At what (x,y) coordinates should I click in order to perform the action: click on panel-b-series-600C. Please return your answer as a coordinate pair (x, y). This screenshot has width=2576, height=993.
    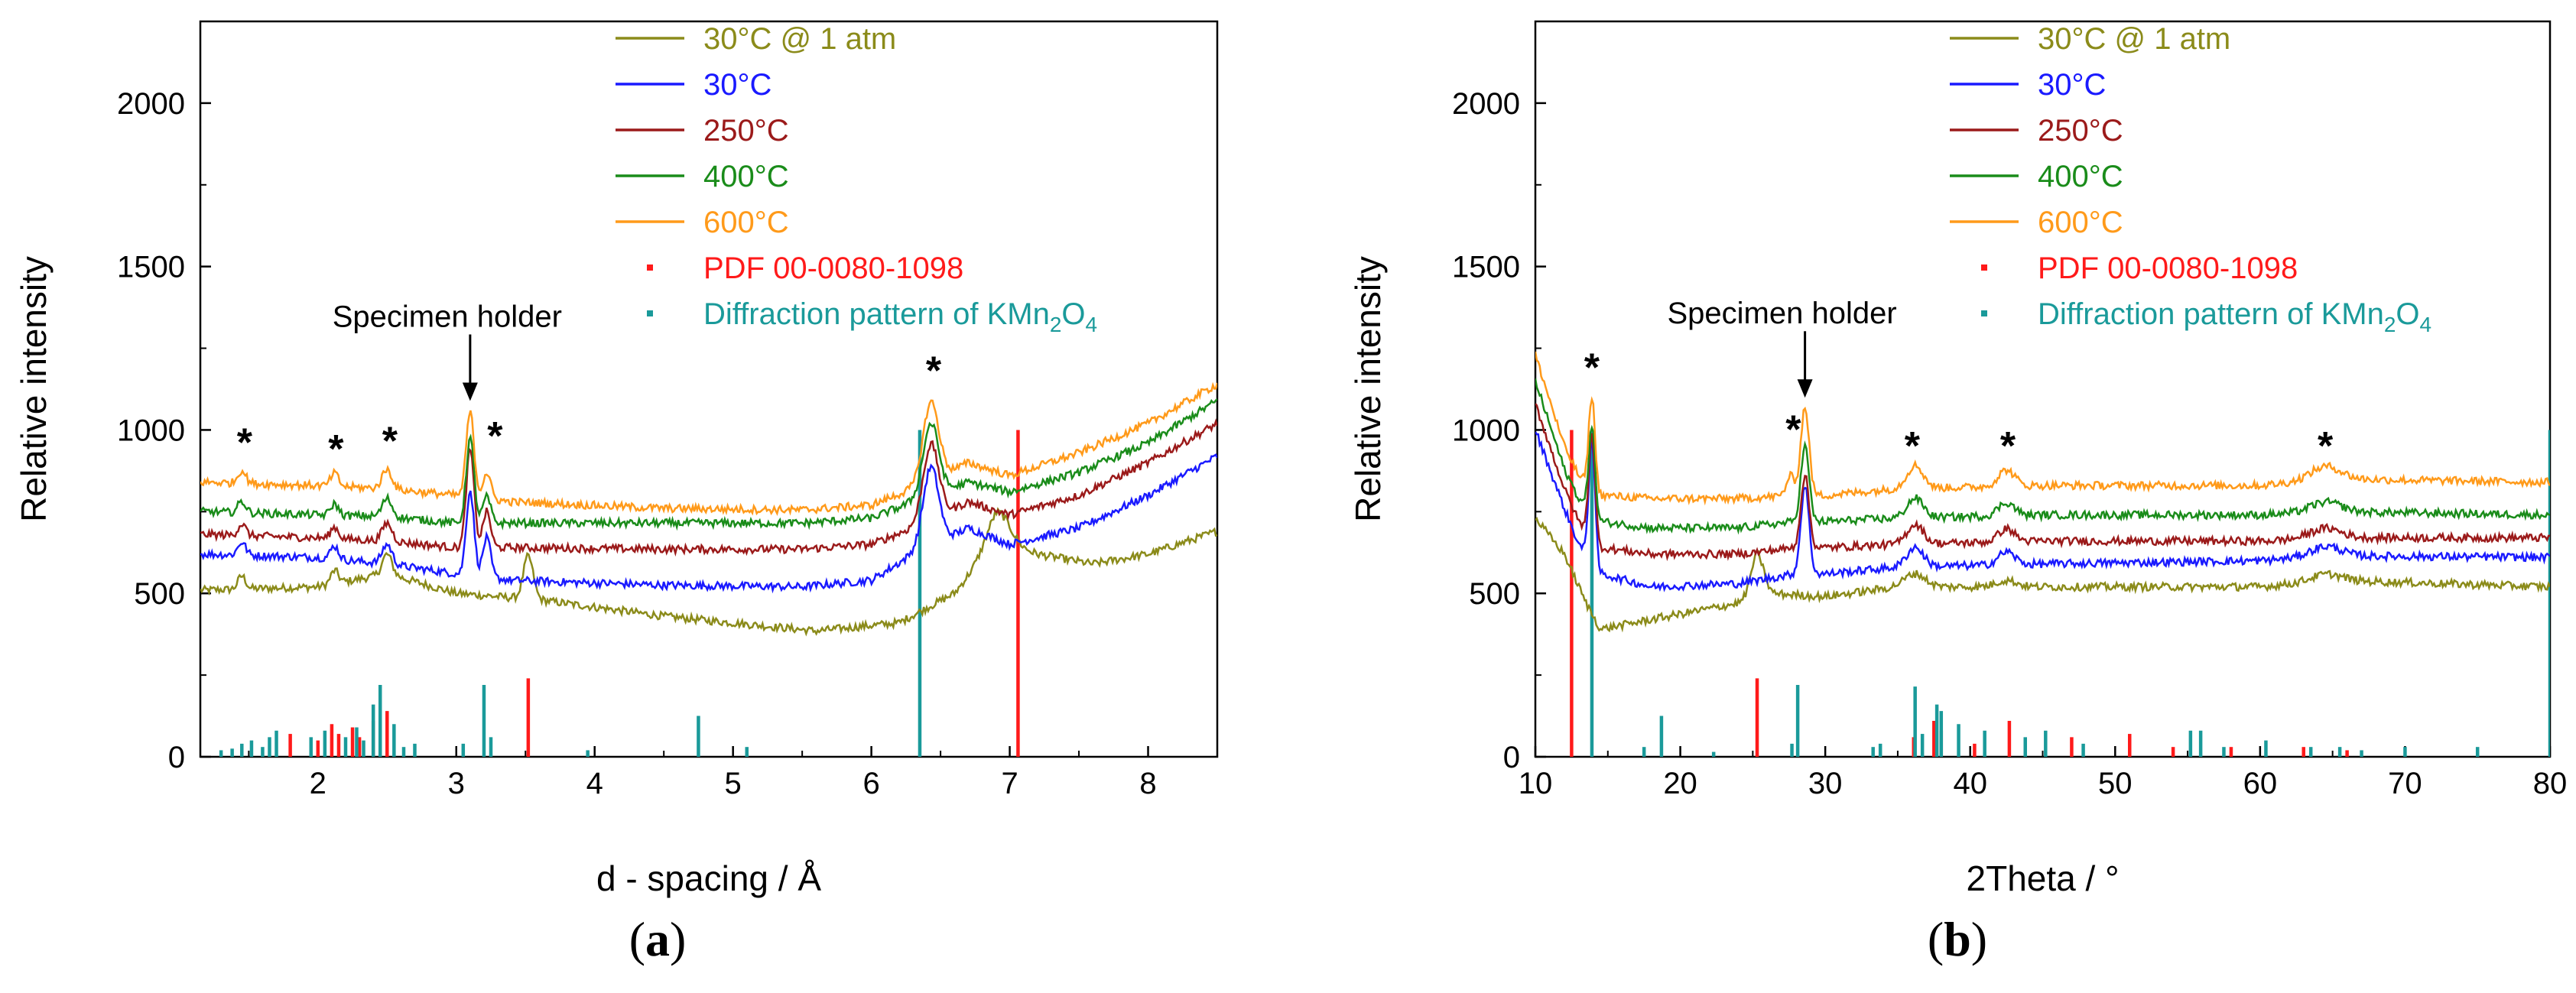
    Looking at the image, I should click on (2043, 429).